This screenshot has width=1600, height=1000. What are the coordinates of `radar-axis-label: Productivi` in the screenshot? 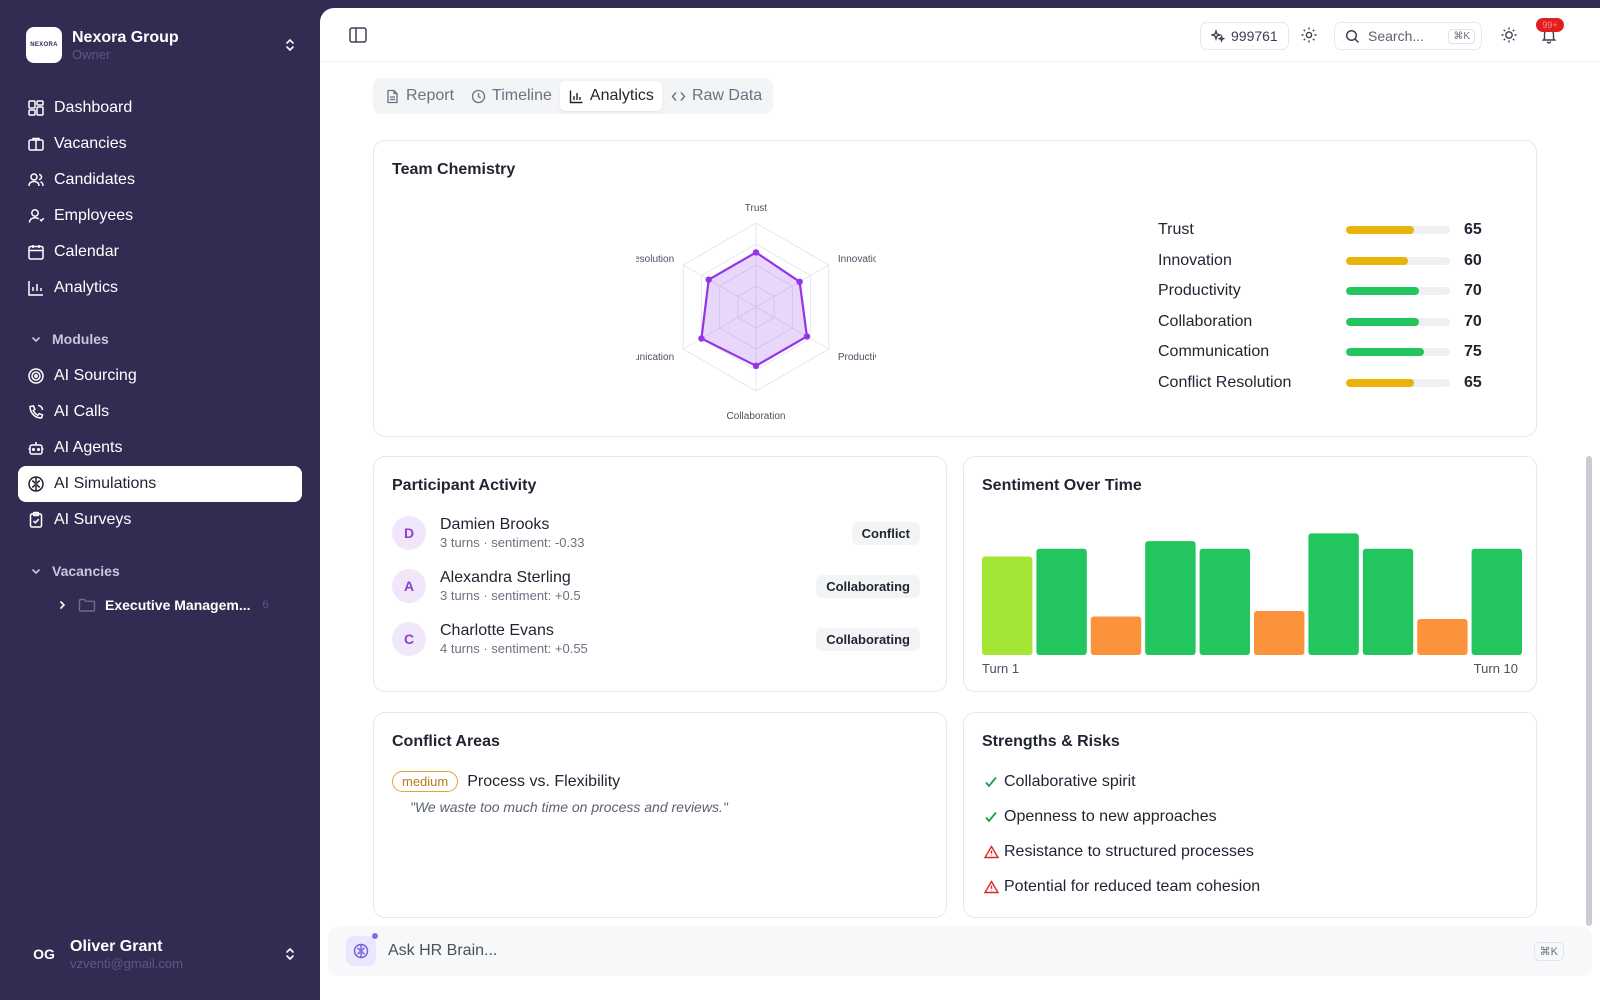 It's located at (857, 357).